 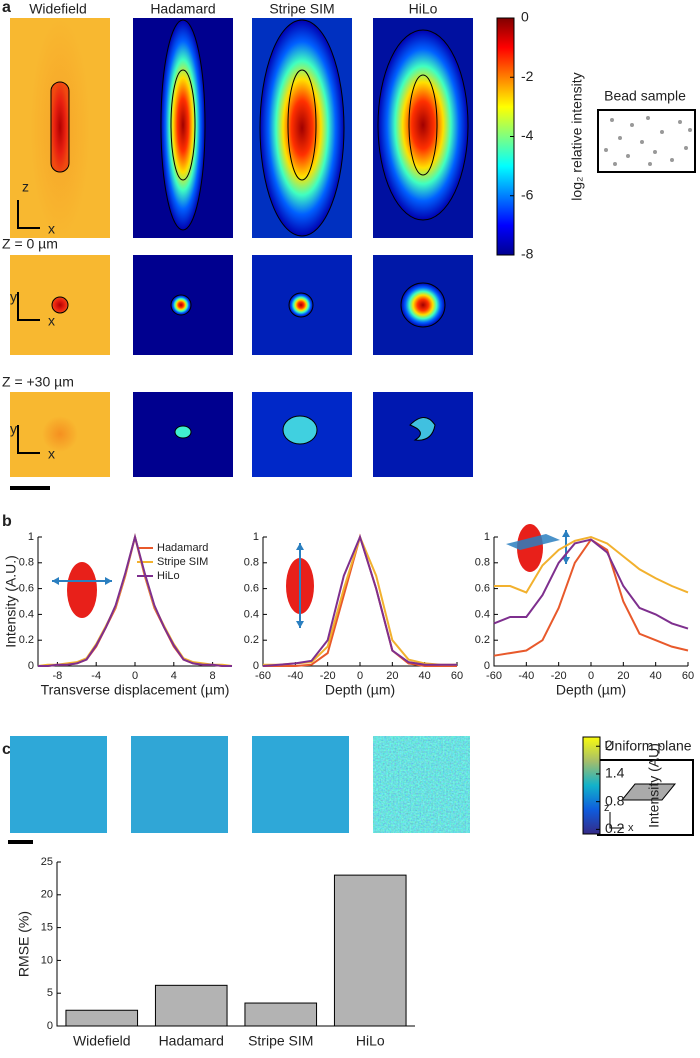 What do you see at coordinates (38, 382) in the screenshot?
I see `row-label: Z = +30 µm` at bounding box center [38, 382].